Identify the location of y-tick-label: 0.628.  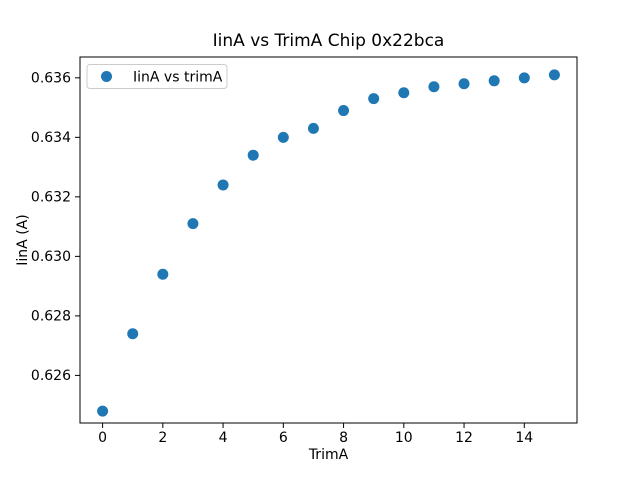
(51, 316).